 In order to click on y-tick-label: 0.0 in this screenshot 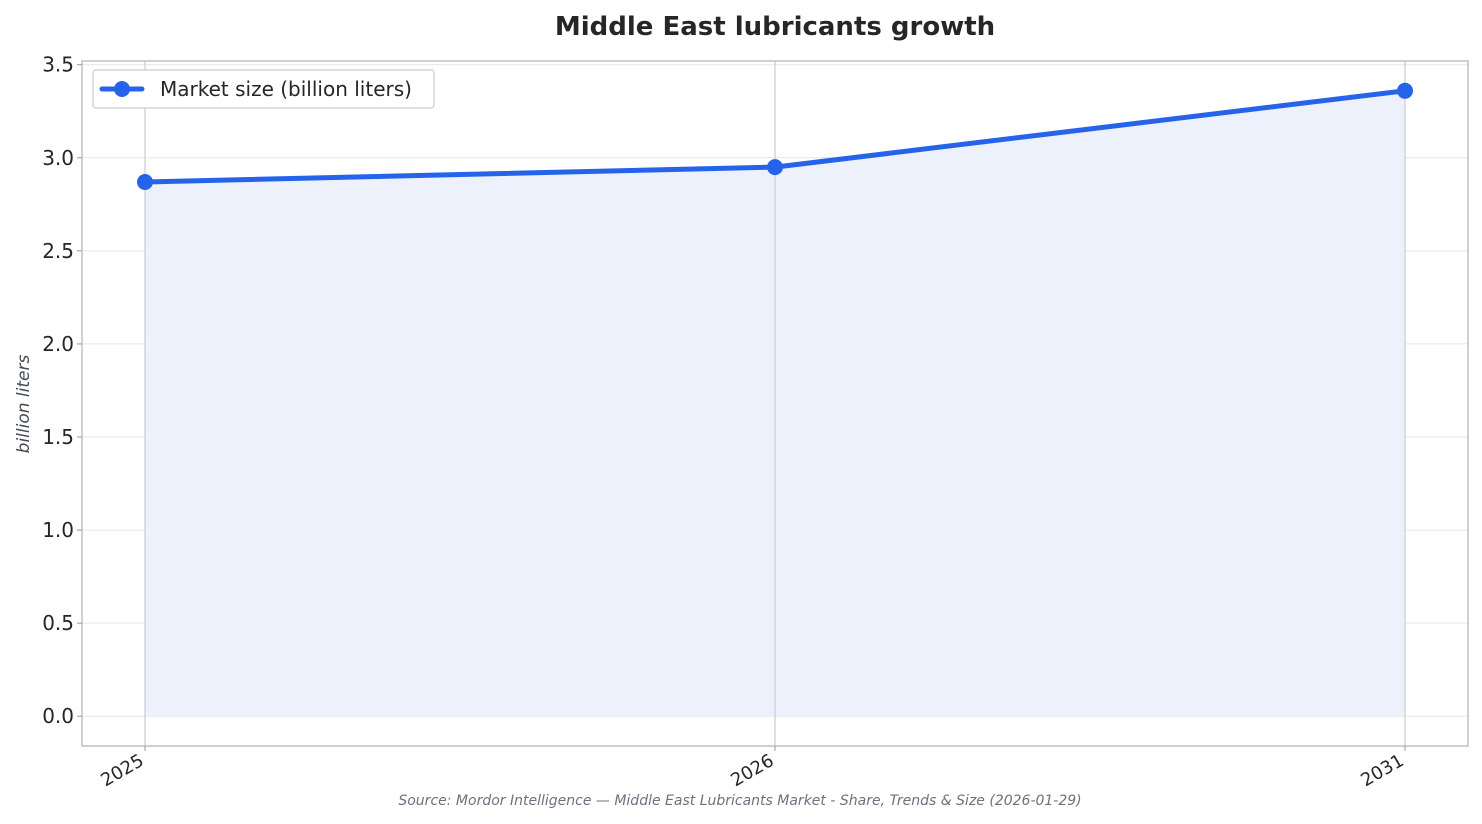, I will do `click(58, 716)`.